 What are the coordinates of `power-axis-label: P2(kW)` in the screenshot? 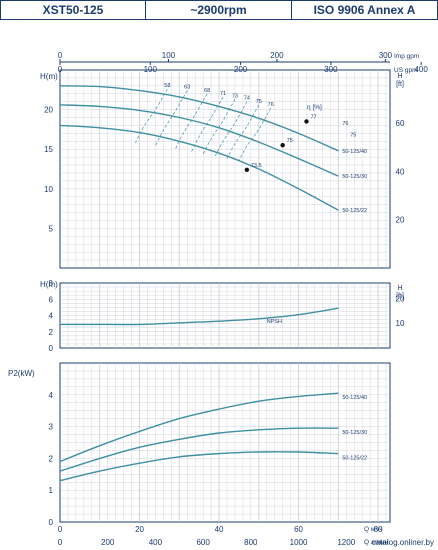 It's located at (21, 373).